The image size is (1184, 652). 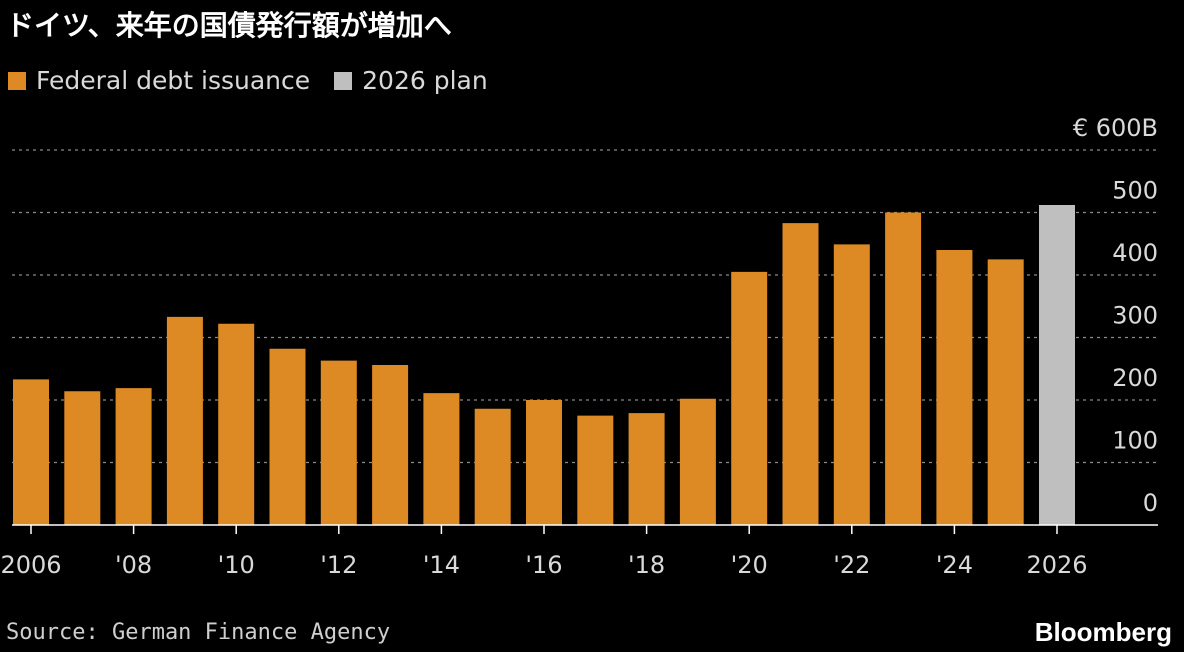 I want to click on x-tick-label-2010: '10, so click(x=236, y=565).